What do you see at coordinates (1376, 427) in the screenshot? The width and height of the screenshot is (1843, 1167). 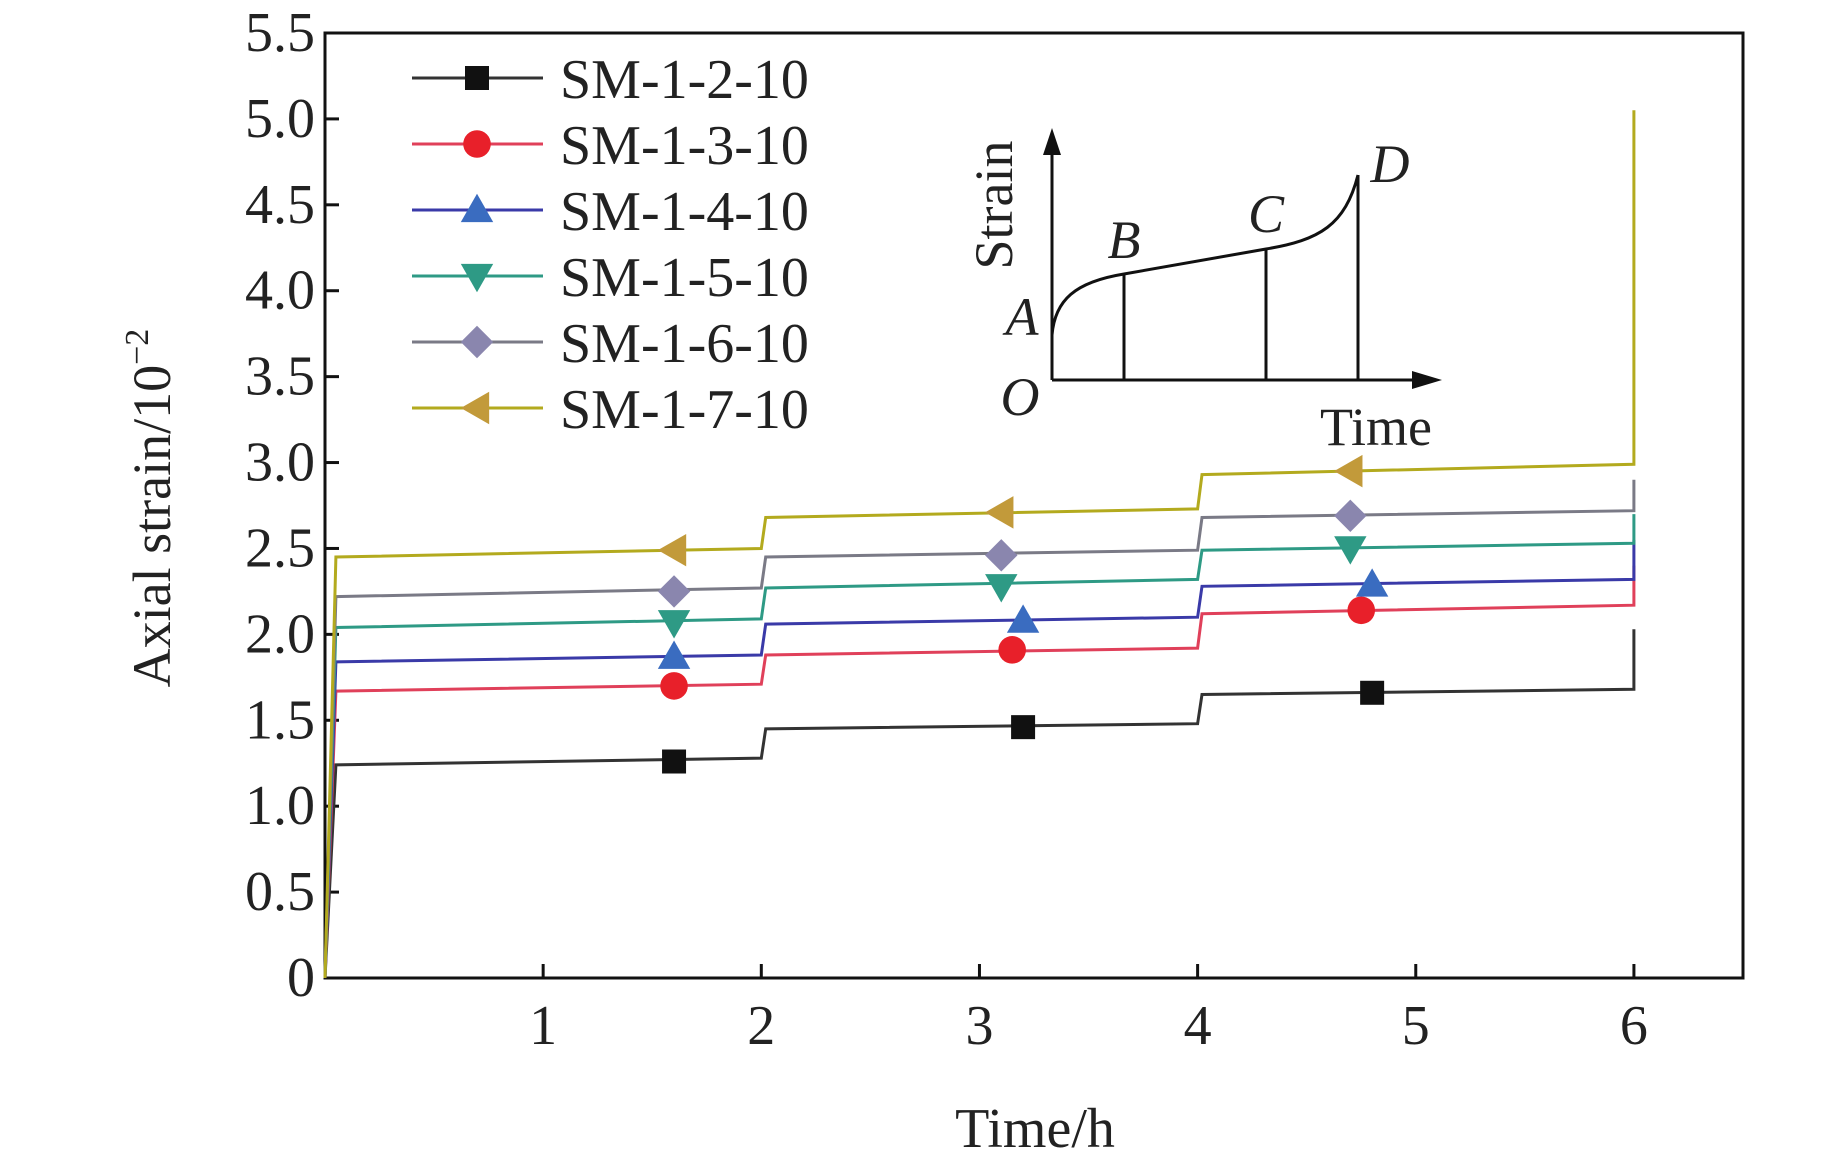 I see `inset-x-label: Time` at bounding box center [1376, 427].